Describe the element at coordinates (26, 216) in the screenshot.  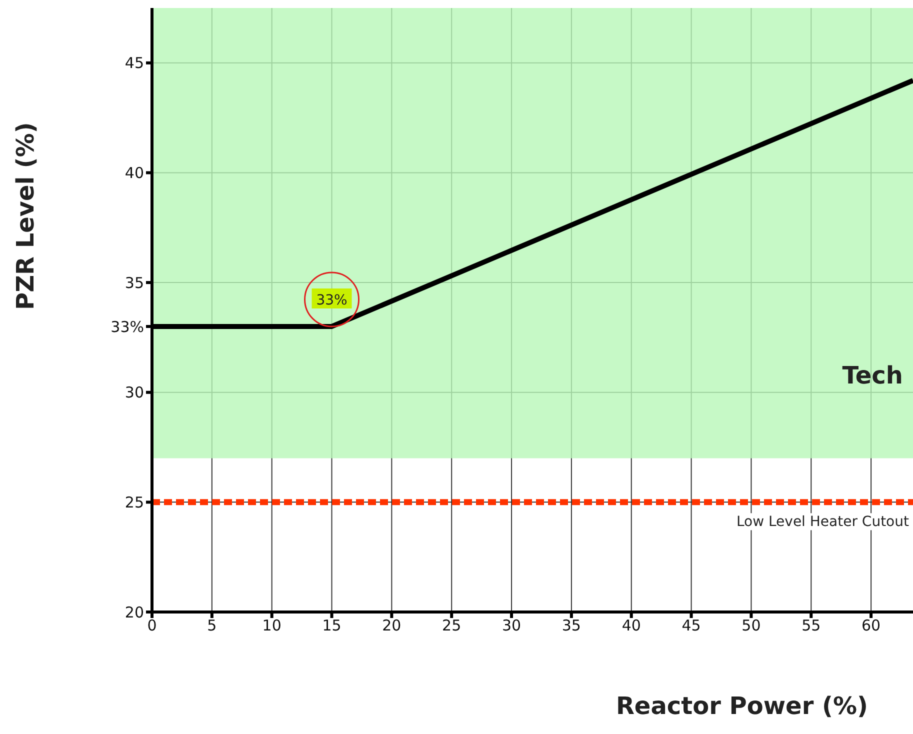
I see `y-axis-title: PZR Level (%)` at that location.